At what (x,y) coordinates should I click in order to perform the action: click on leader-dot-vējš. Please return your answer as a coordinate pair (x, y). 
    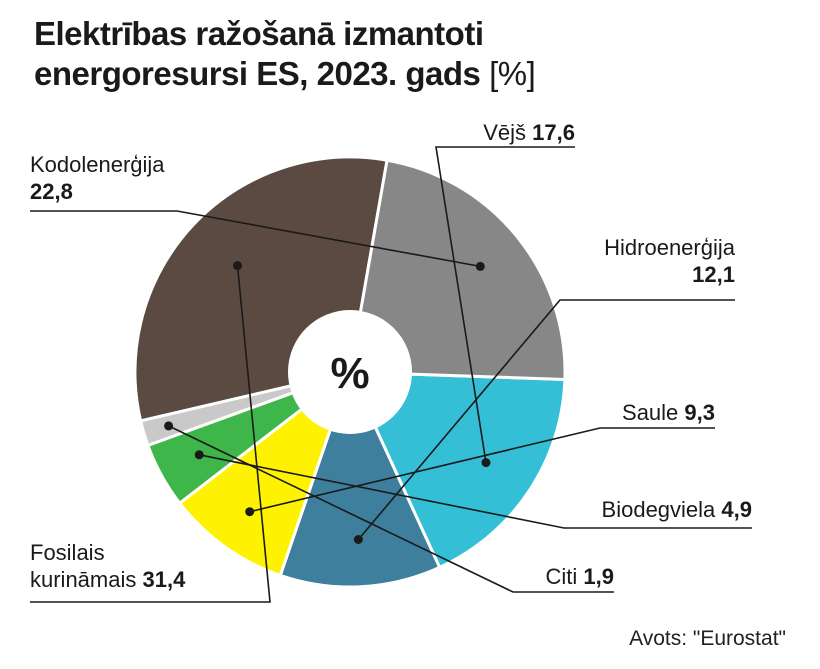
    Looking at the image, I should click on (486, 463).